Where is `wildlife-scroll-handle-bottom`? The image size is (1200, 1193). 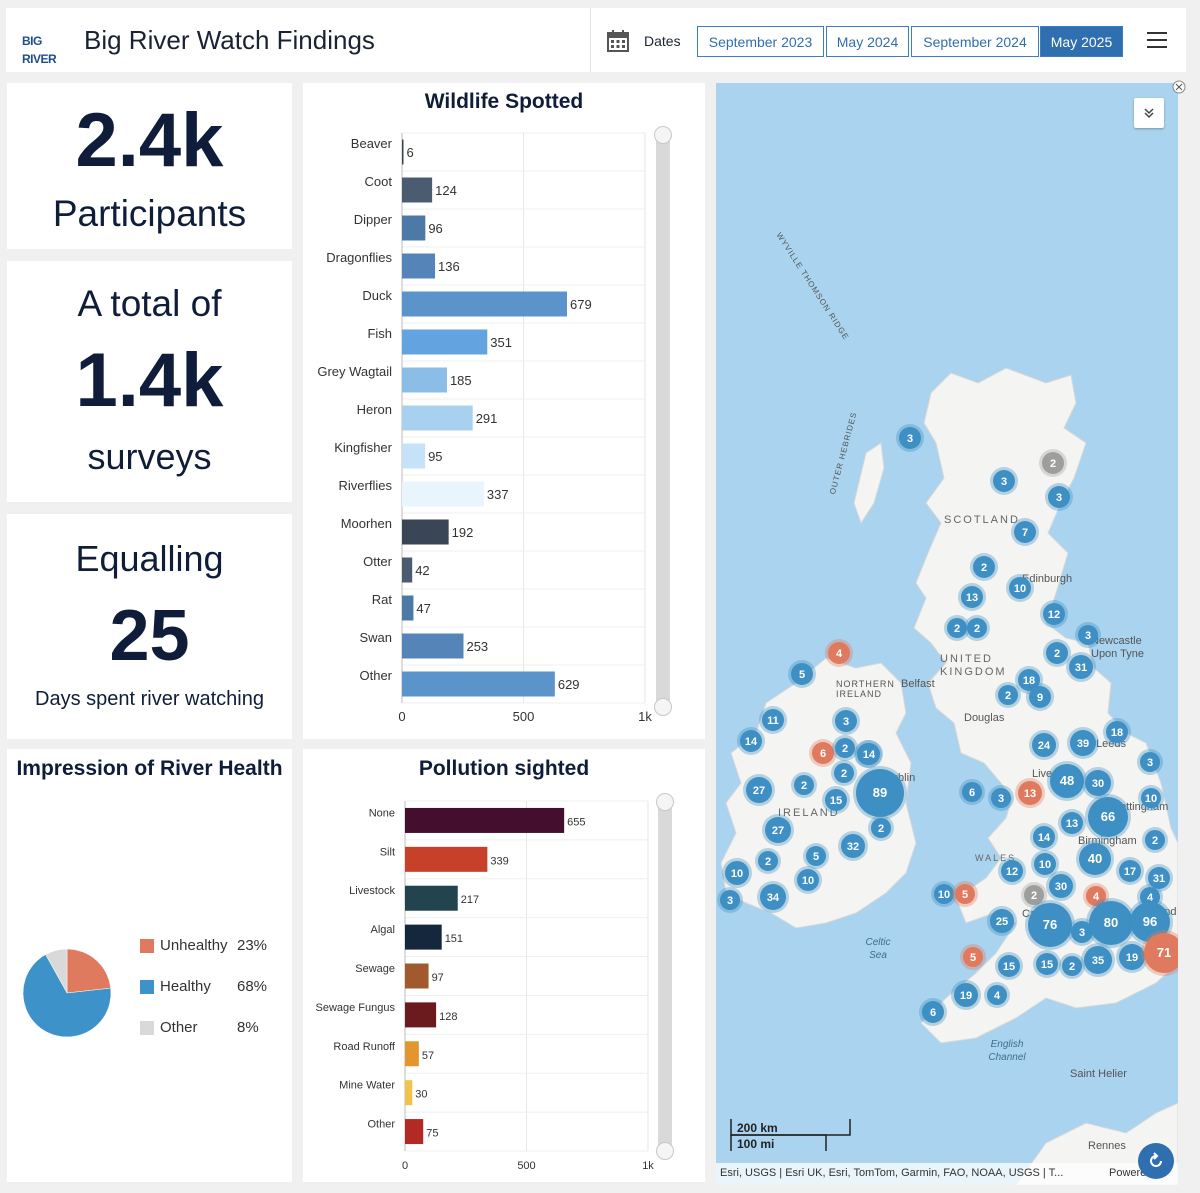 wildlife-scroll-handle-bottom is located at coordinates (663, 707).